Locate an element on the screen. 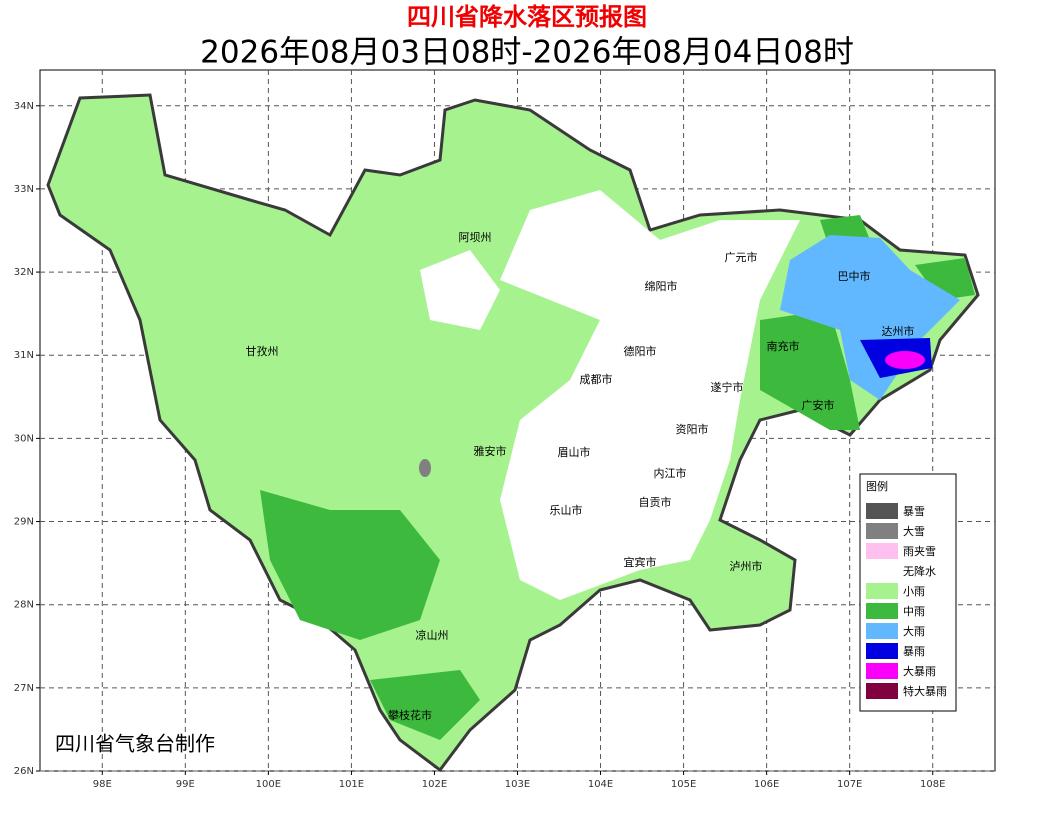  x-tick-label: 98E is located at coordinates (102, 784).